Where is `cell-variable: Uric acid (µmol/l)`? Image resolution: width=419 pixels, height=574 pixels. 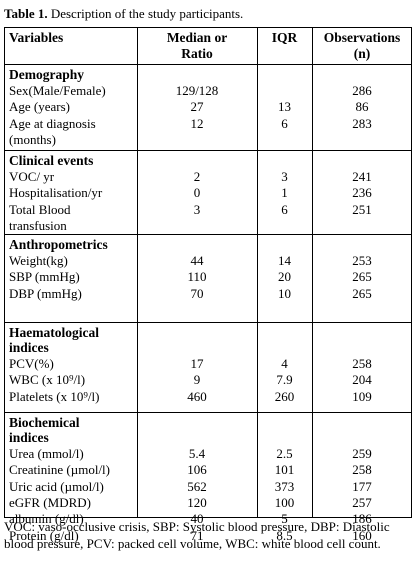 cell-variable: Uric acid (µmol/l) is located at coordinates (56, 486).